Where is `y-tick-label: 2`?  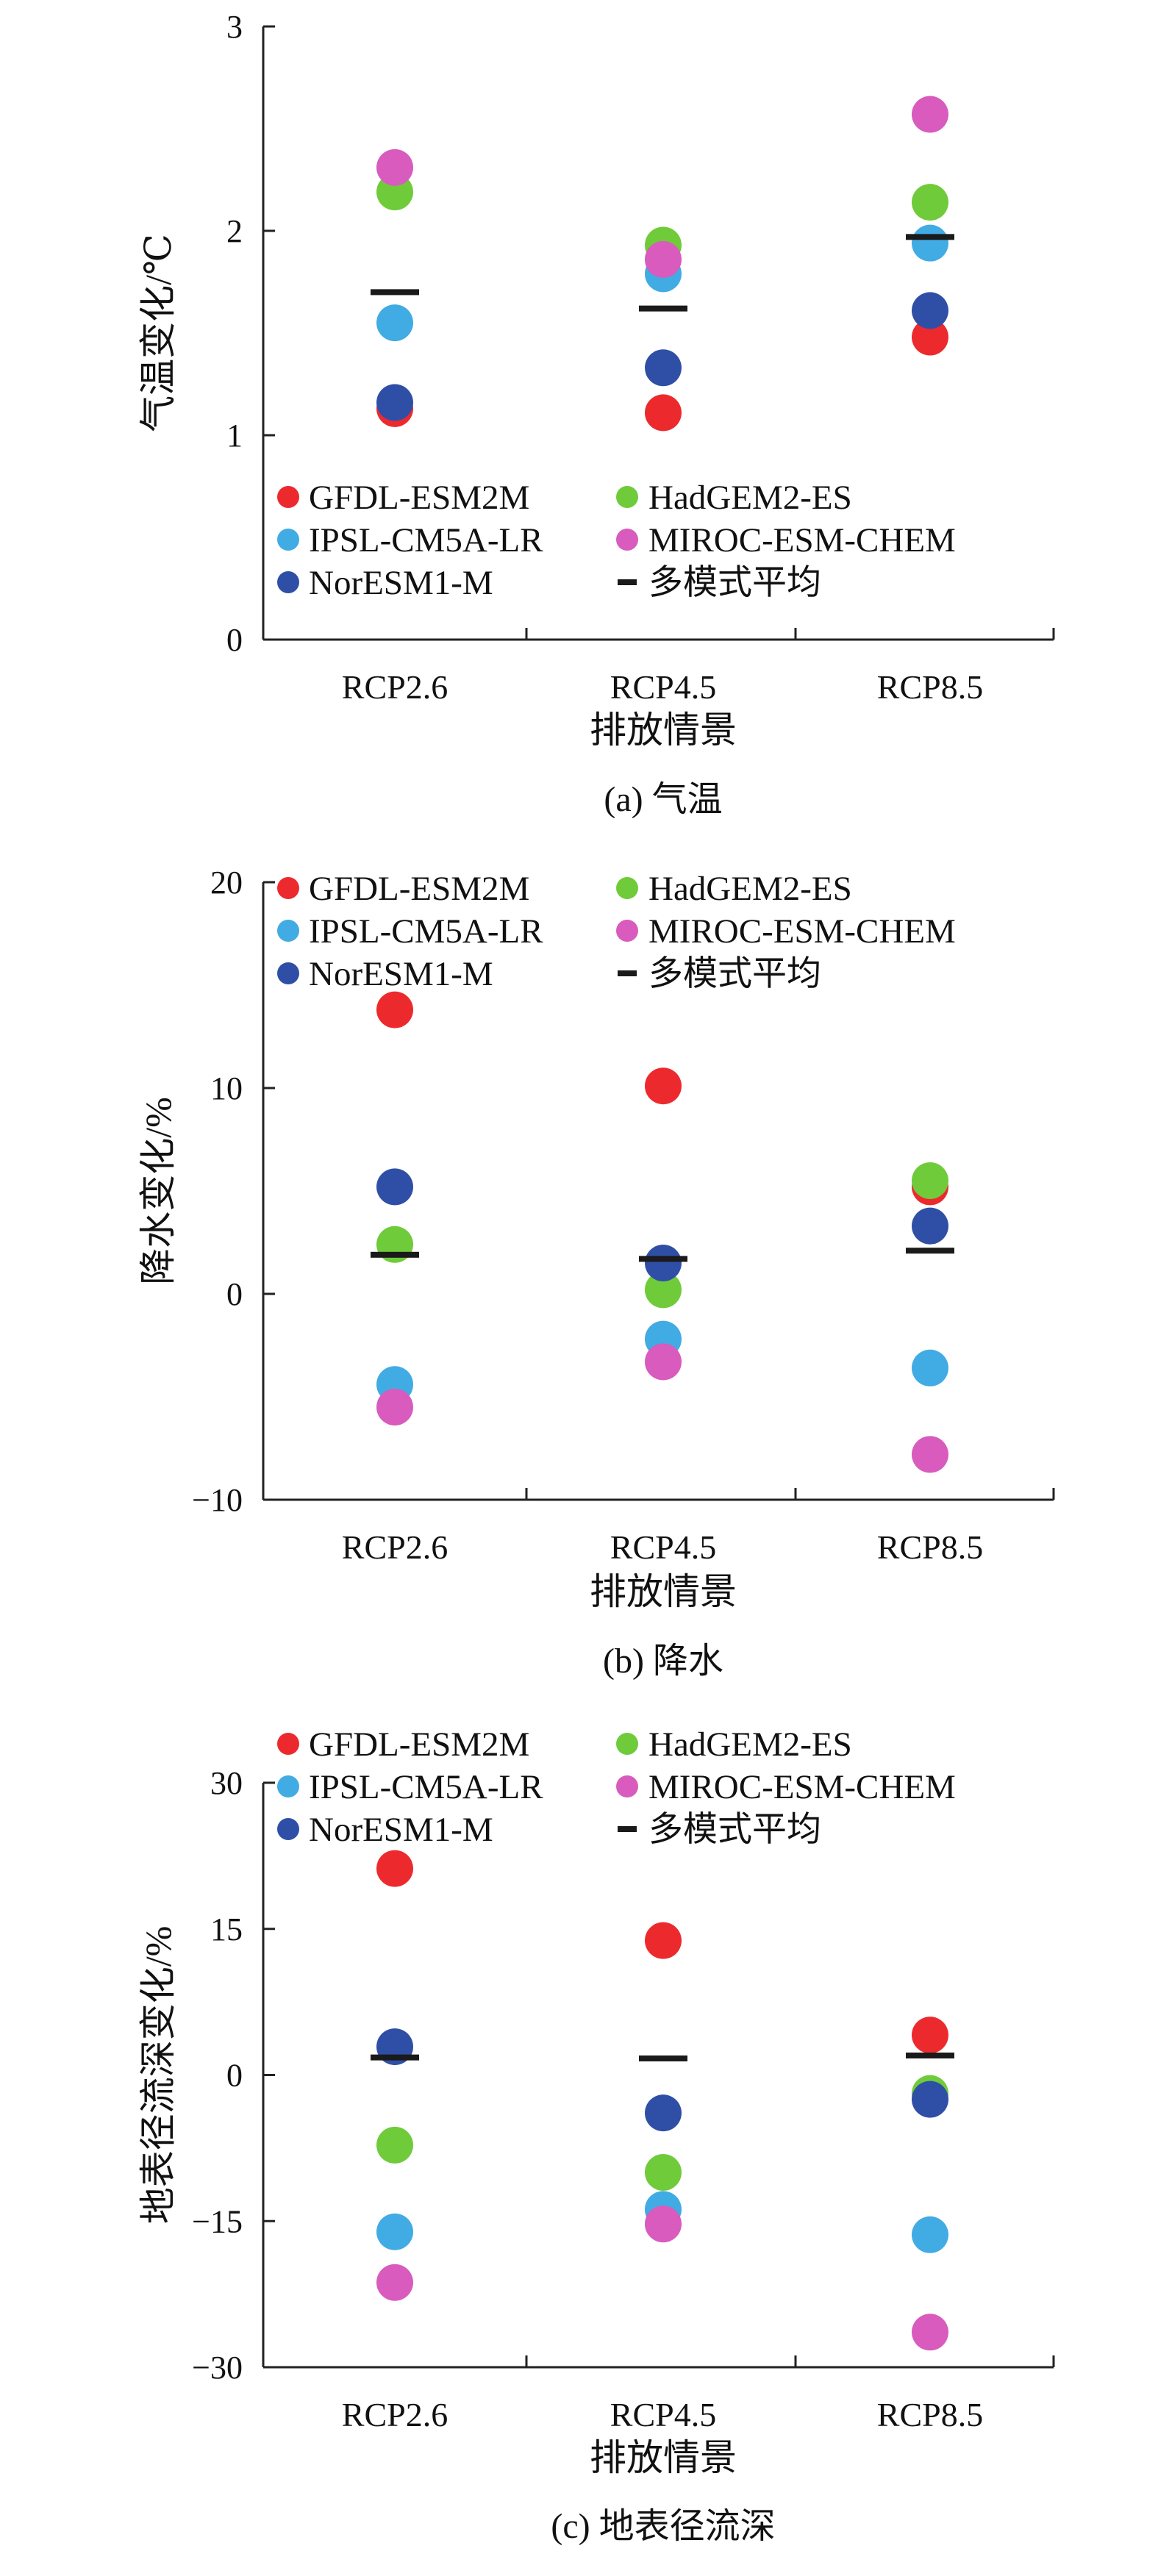
y-tick-label: 2 is located at coordinates (234, 231).